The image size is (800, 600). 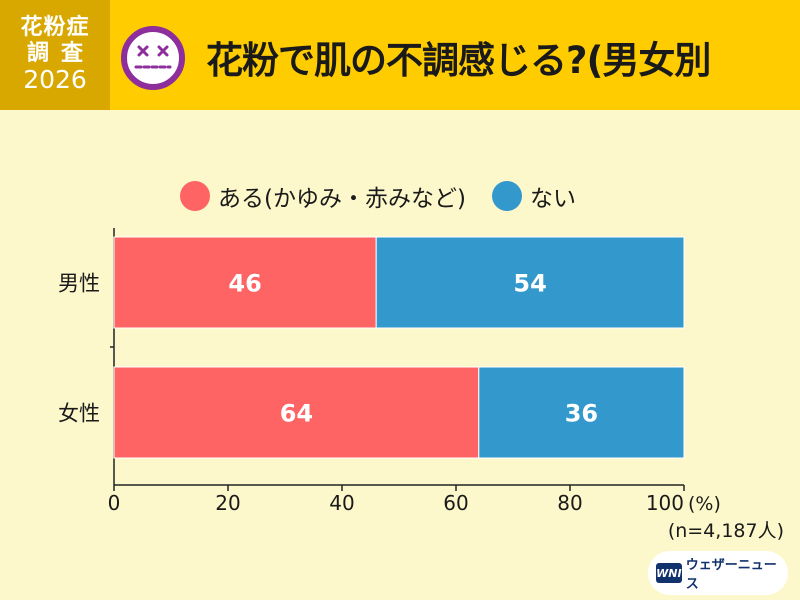 I want to click on survey-badge: 花粉症 調査 2026, so click(x=55, y=55).